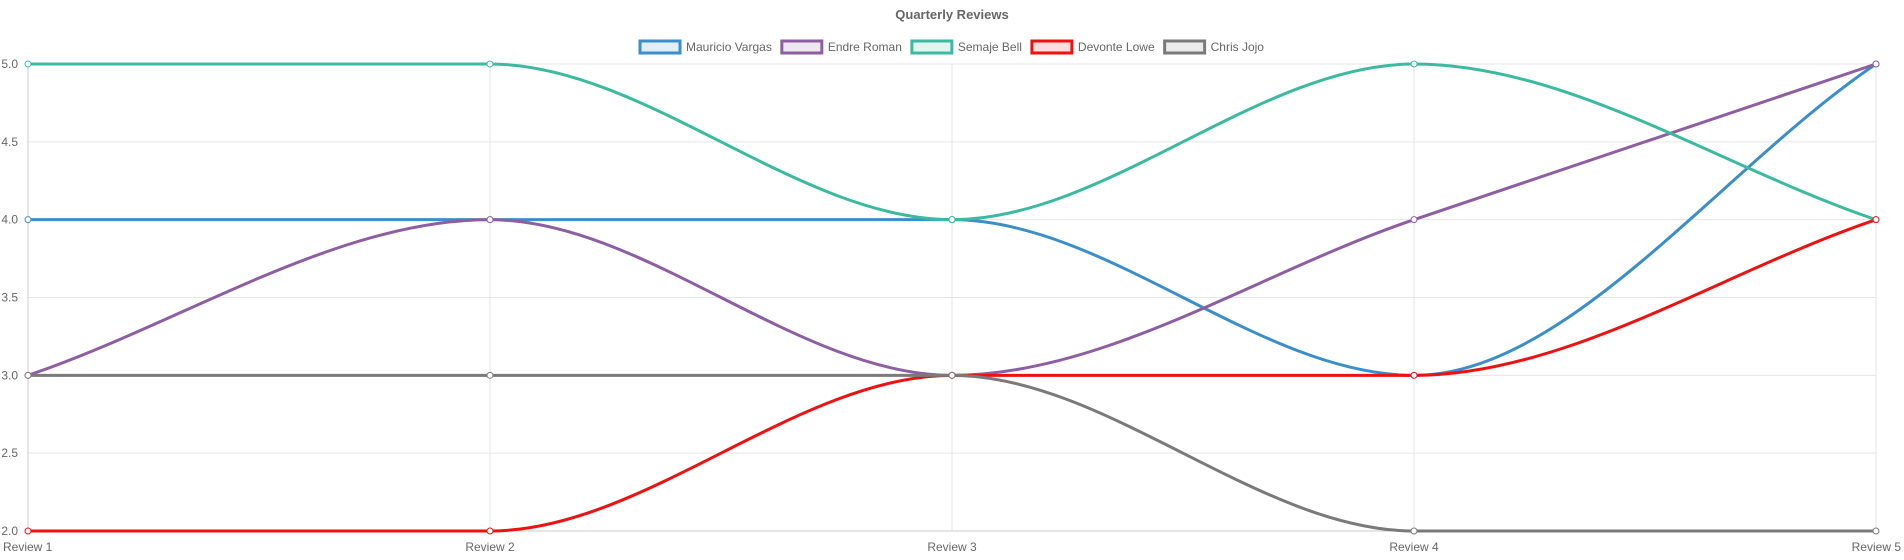 The height and width of the screenshot is (560, 1904). I want to click on legend-label: Mauricio Vargas, so click(729, 47).